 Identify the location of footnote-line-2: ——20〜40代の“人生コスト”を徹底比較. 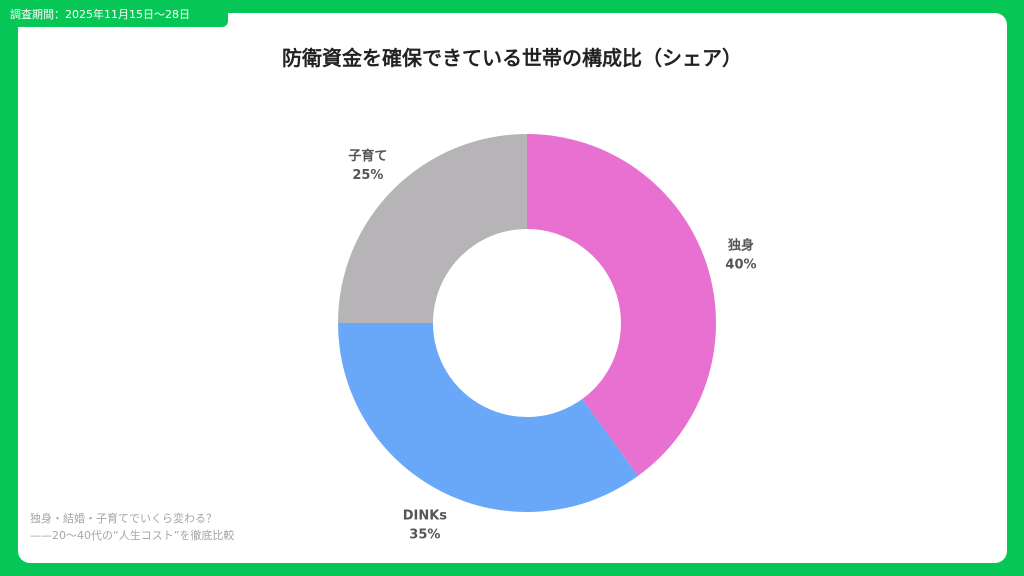
(132, 535).